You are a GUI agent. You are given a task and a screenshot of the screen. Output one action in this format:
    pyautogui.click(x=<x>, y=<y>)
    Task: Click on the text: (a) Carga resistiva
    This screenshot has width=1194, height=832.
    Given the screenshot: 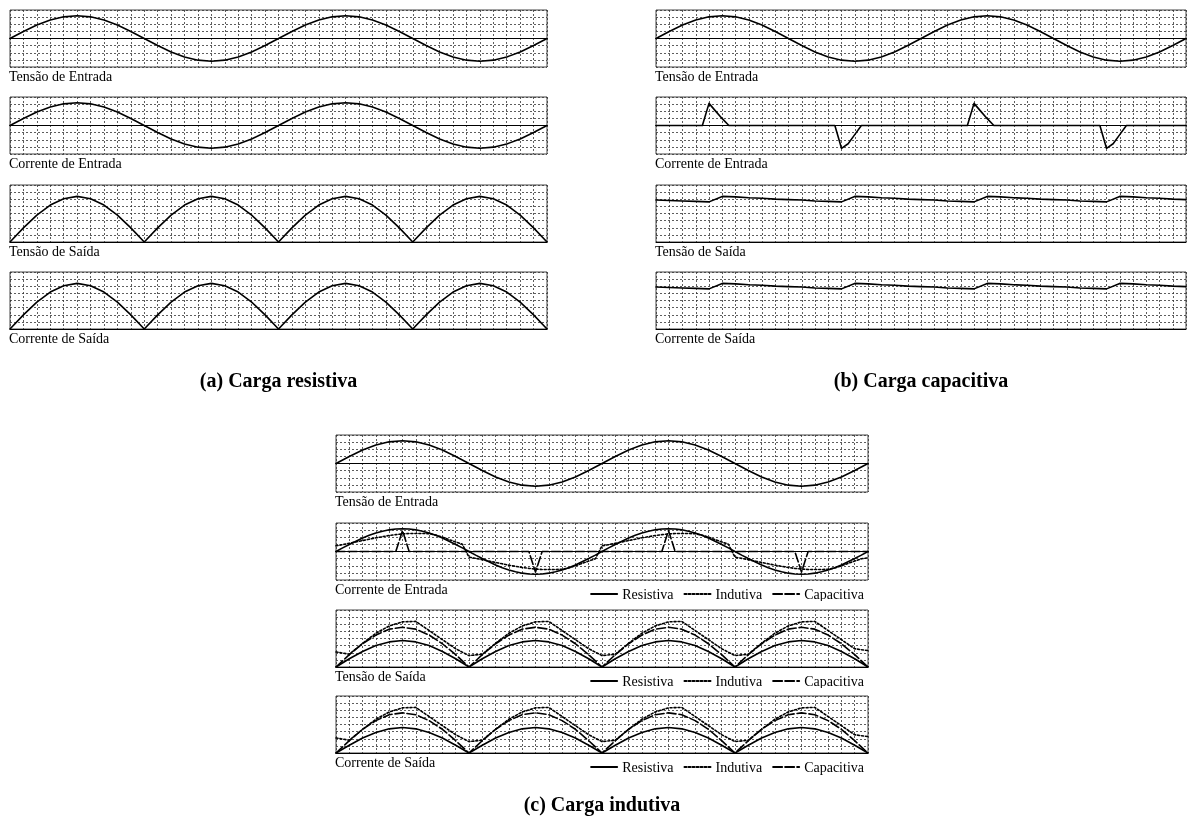 What is the action you would take?
    pyautogui.click(x=278, y=380)
    